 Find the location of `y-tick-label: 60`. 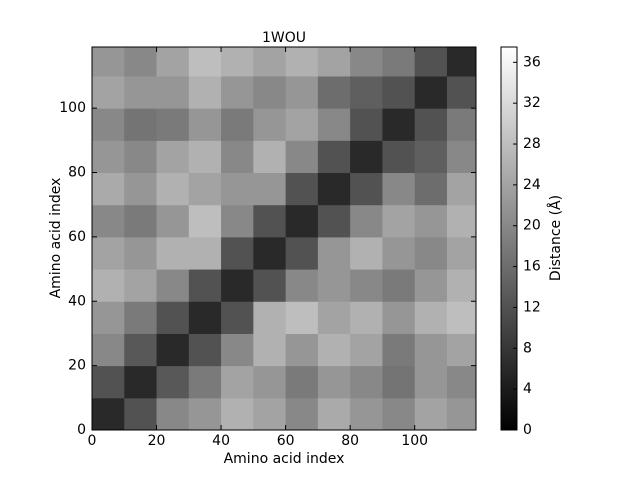

y-tick-label: 60 is located at coordinates (77, 237).